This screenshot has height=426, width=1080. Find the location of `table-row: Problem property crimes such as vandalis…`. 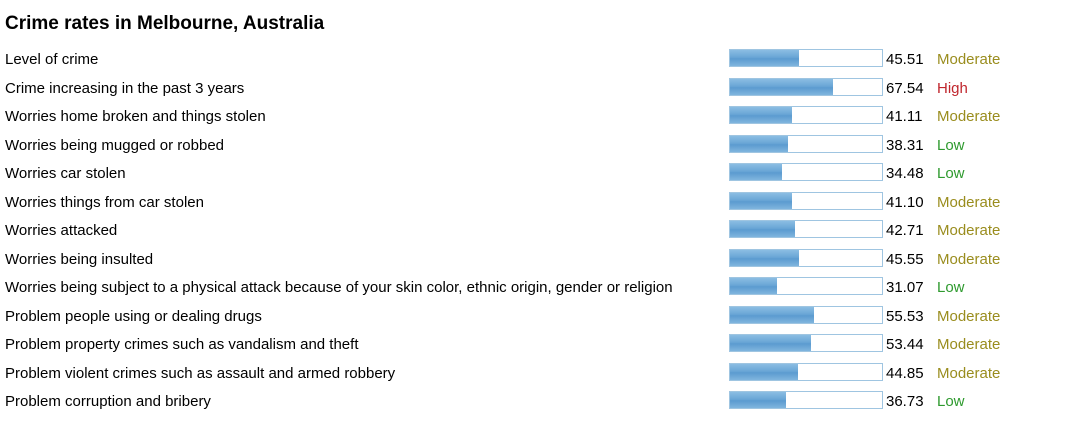

table-row: Problem property crimes such as vandalis… is located at coordinates (540, 344).